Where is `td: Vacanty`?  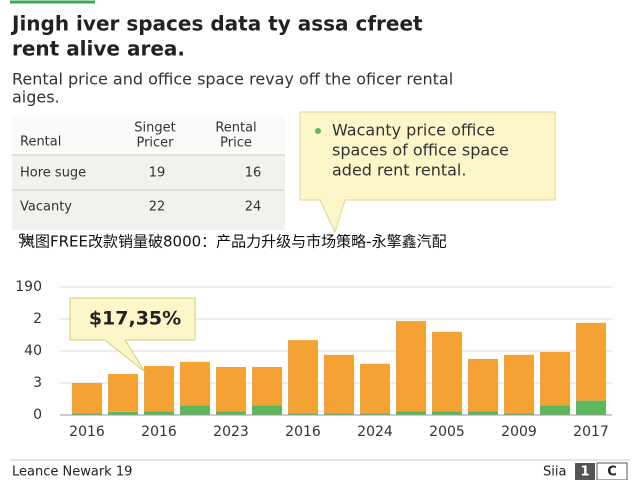
td: Vacanty is located at coordinates (46, 207).